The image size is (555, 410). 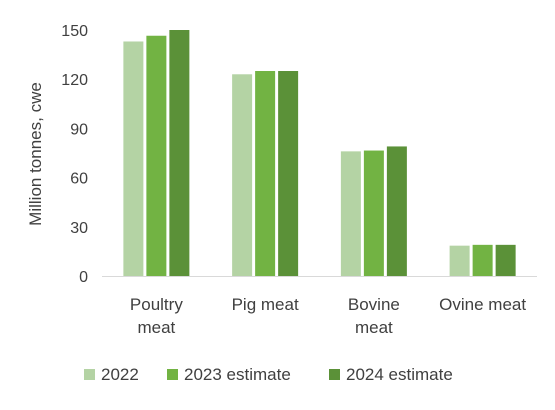 I want to click on x-tick-label-line: Pig meat, so click(x=265, y=304).